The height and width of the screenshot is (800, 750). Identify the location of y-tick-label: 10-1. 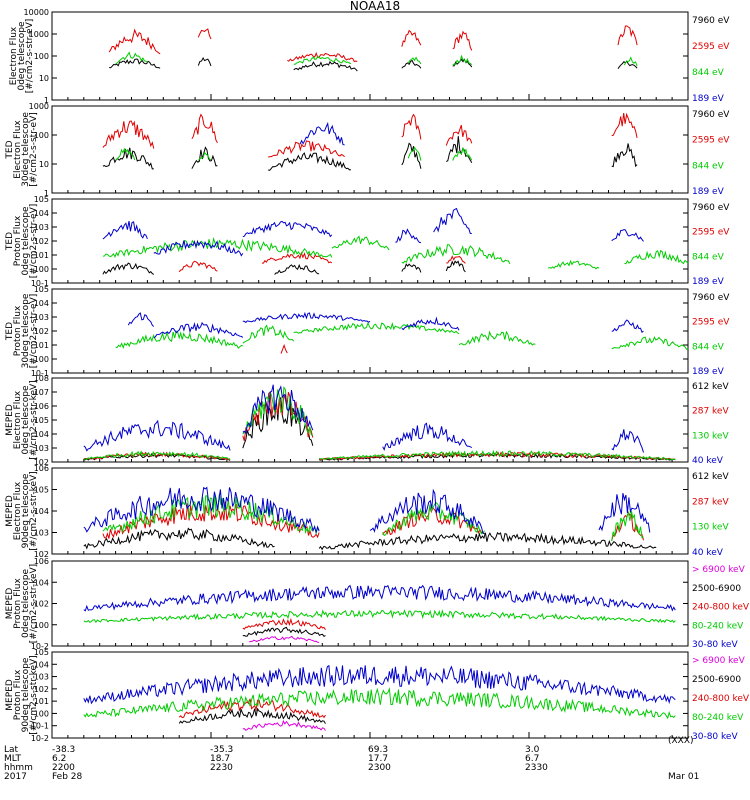
(40, 373).